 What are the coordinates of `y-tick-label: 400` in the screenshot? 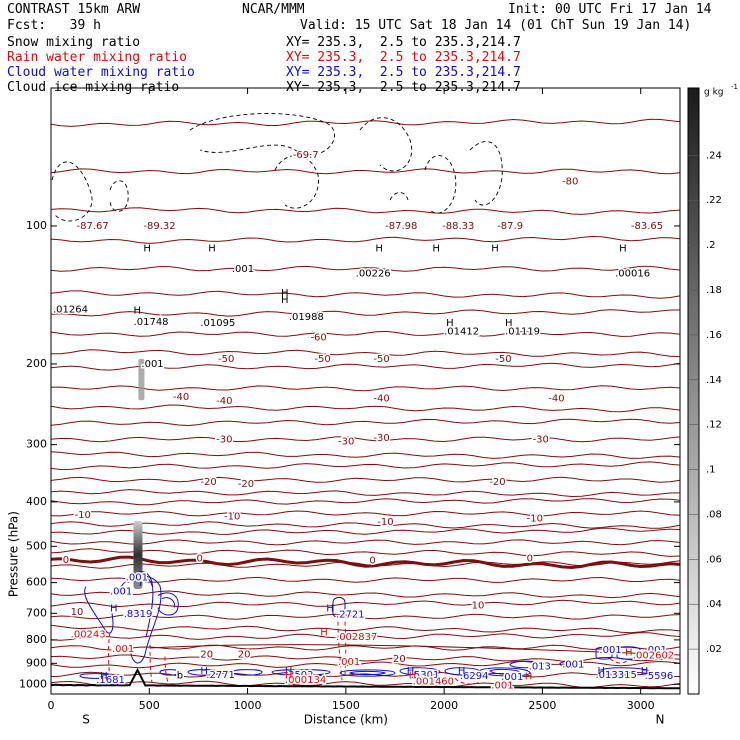 It's located at (36, 501).